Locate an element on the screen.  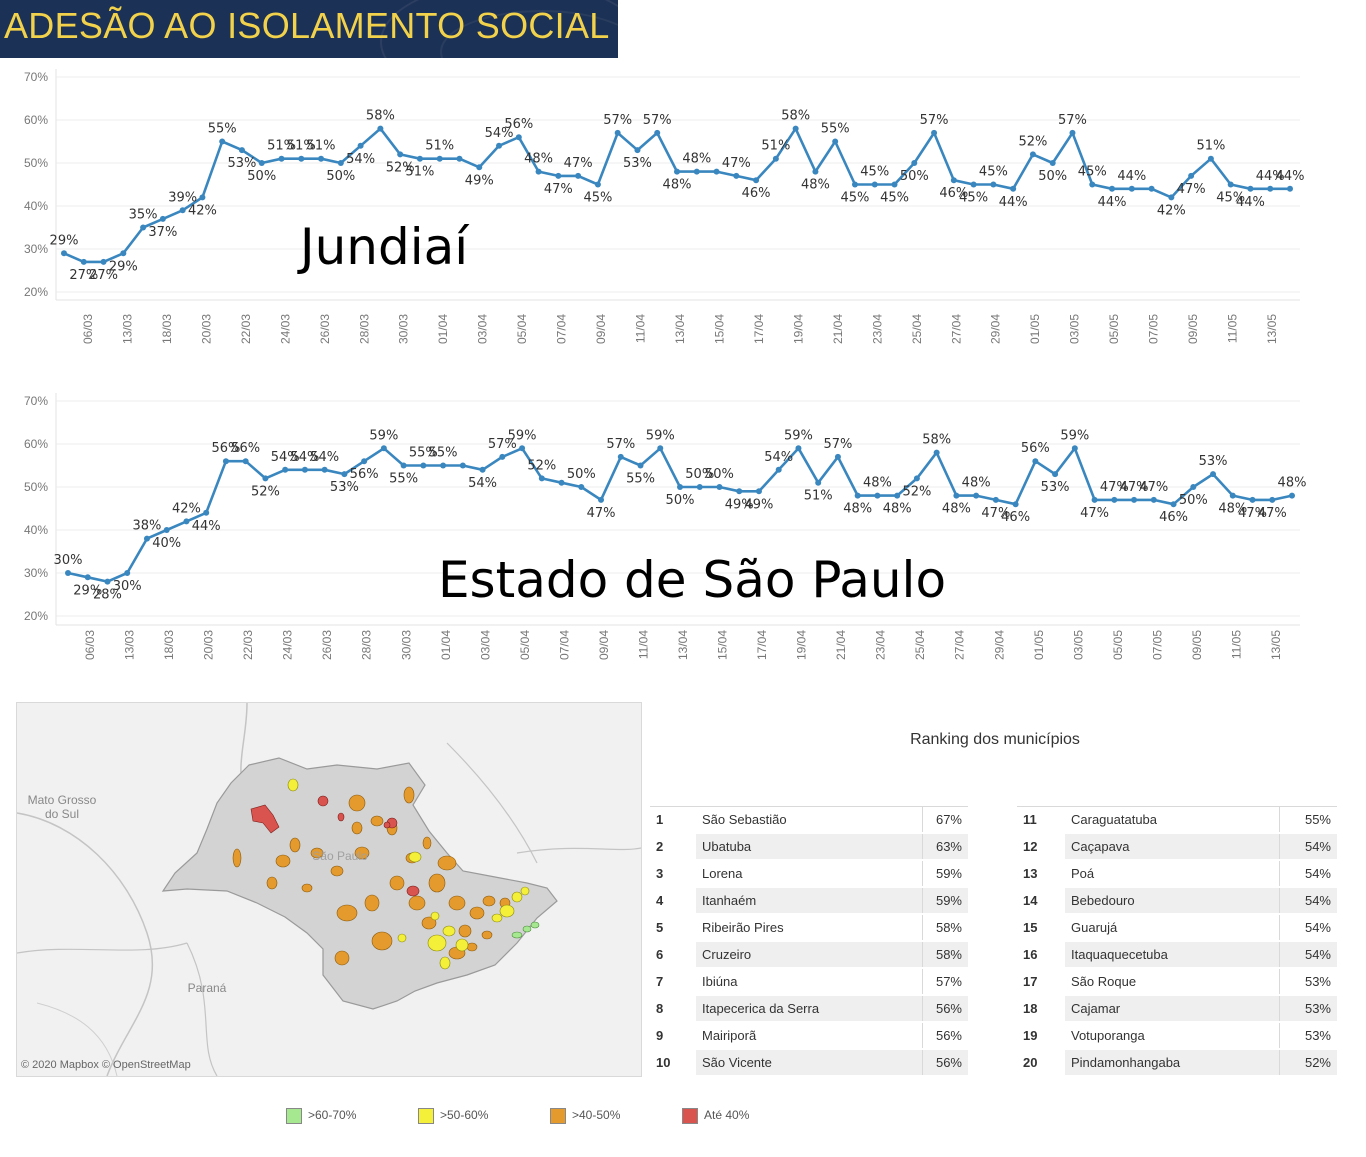
x-tick-label: 03/05 is located at coordinates (1078, 645).